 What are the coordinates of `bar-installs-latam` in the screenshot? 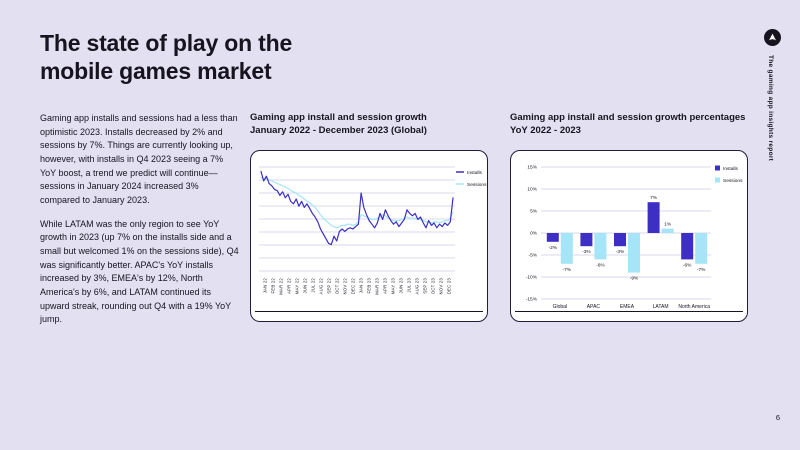 It's located at (653, 217).